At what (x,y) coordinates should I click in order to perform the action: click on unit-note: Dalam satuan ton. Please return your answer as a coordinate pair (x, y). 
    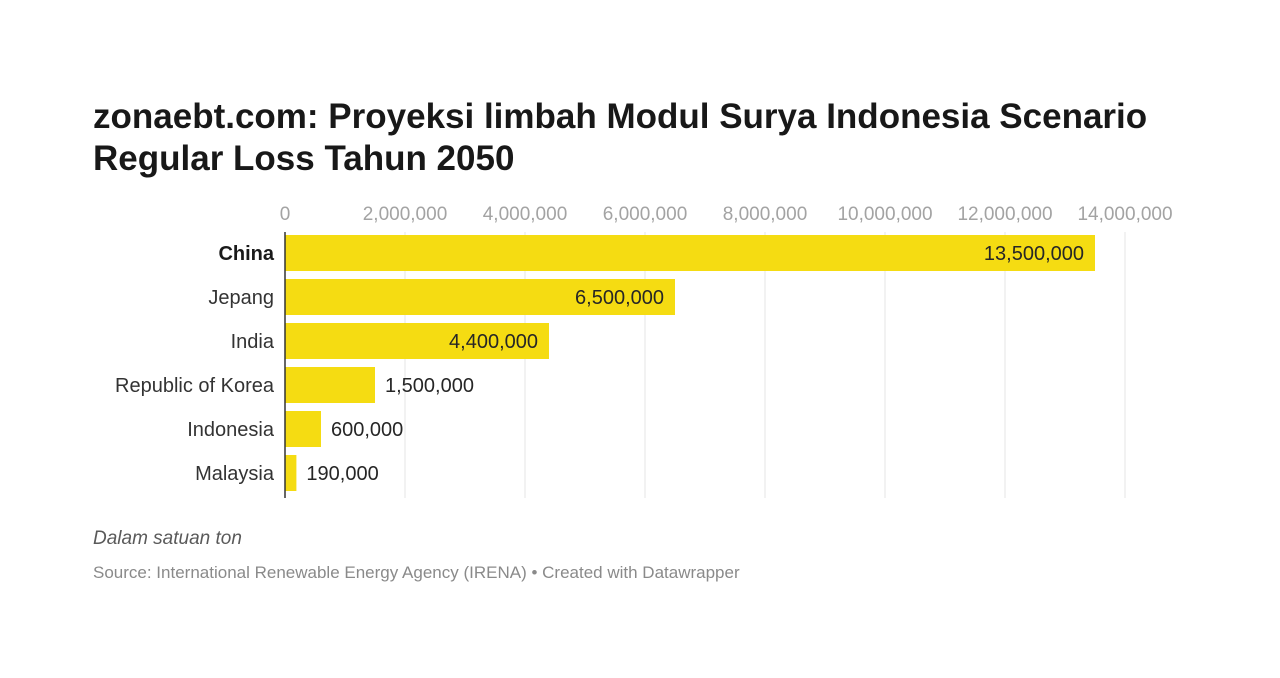
    Looking at the image, I should click on (167, 539).